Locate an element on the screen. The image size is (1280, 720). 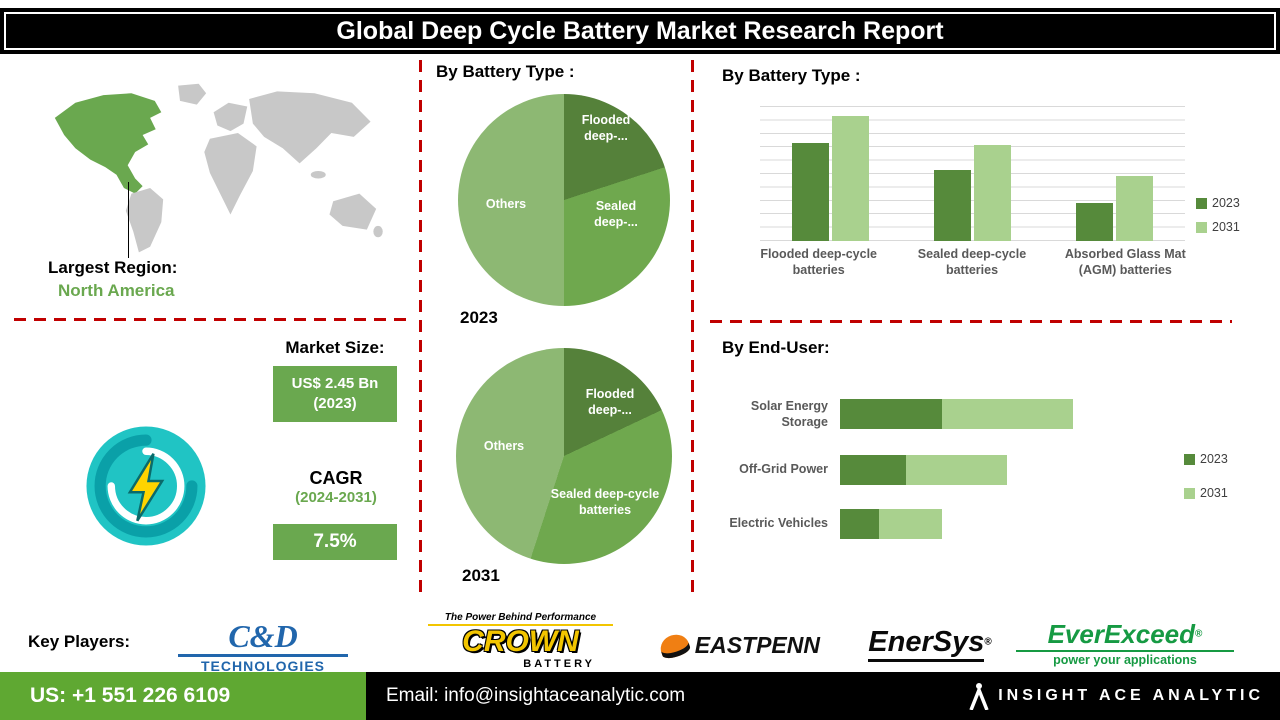
key-players-label: Key Players: is located at coordinates (79, 641).